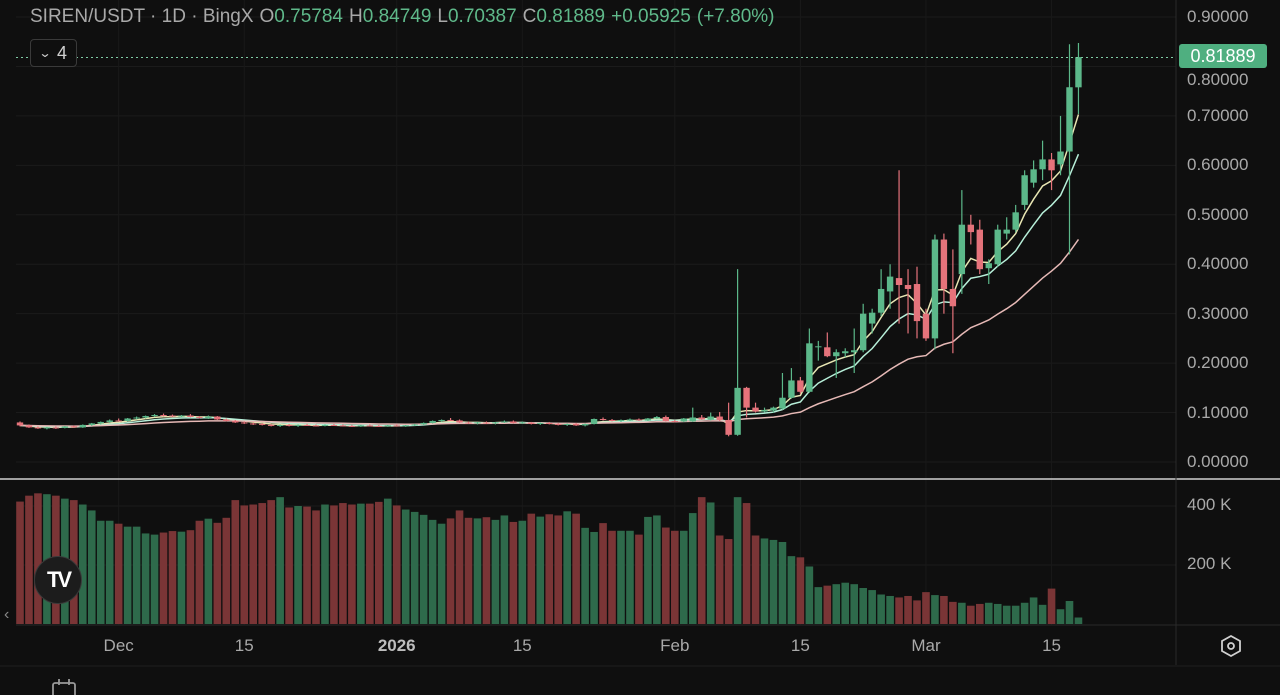  I want to click on price-axis-label: 0.40000, so click(1218, 264).